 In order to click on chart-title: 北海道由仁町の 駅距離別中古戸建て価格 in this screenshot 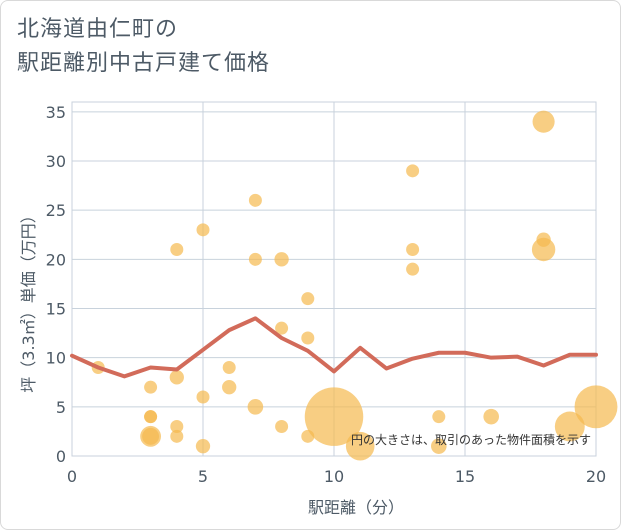, I will do `click(143, 47)`.